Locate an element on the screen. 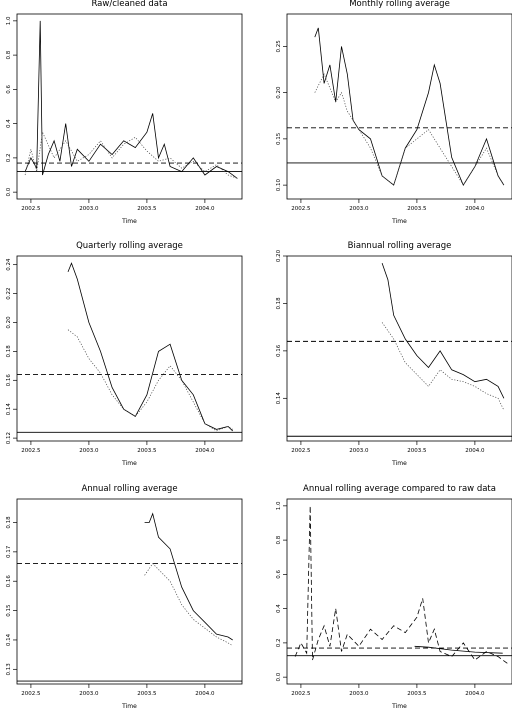  panel-title: Raw/cleaned data is located at coordinates (129, 4).